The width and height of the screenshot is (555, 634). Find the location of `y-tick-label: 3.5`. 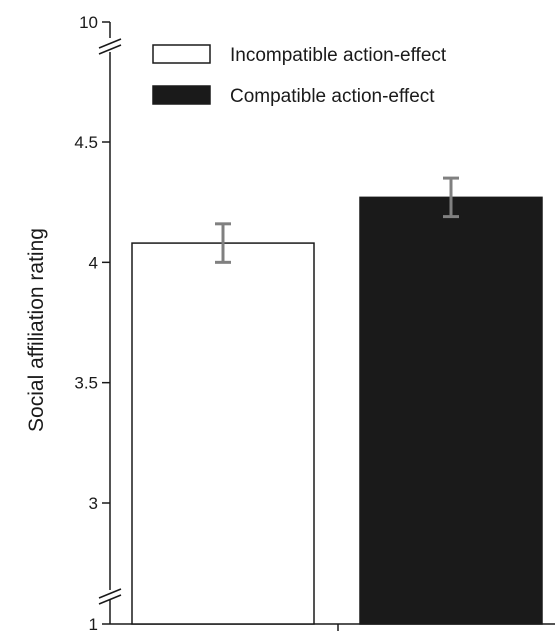

y-tick-label: 3.5 is located at coordinates (86, 383).